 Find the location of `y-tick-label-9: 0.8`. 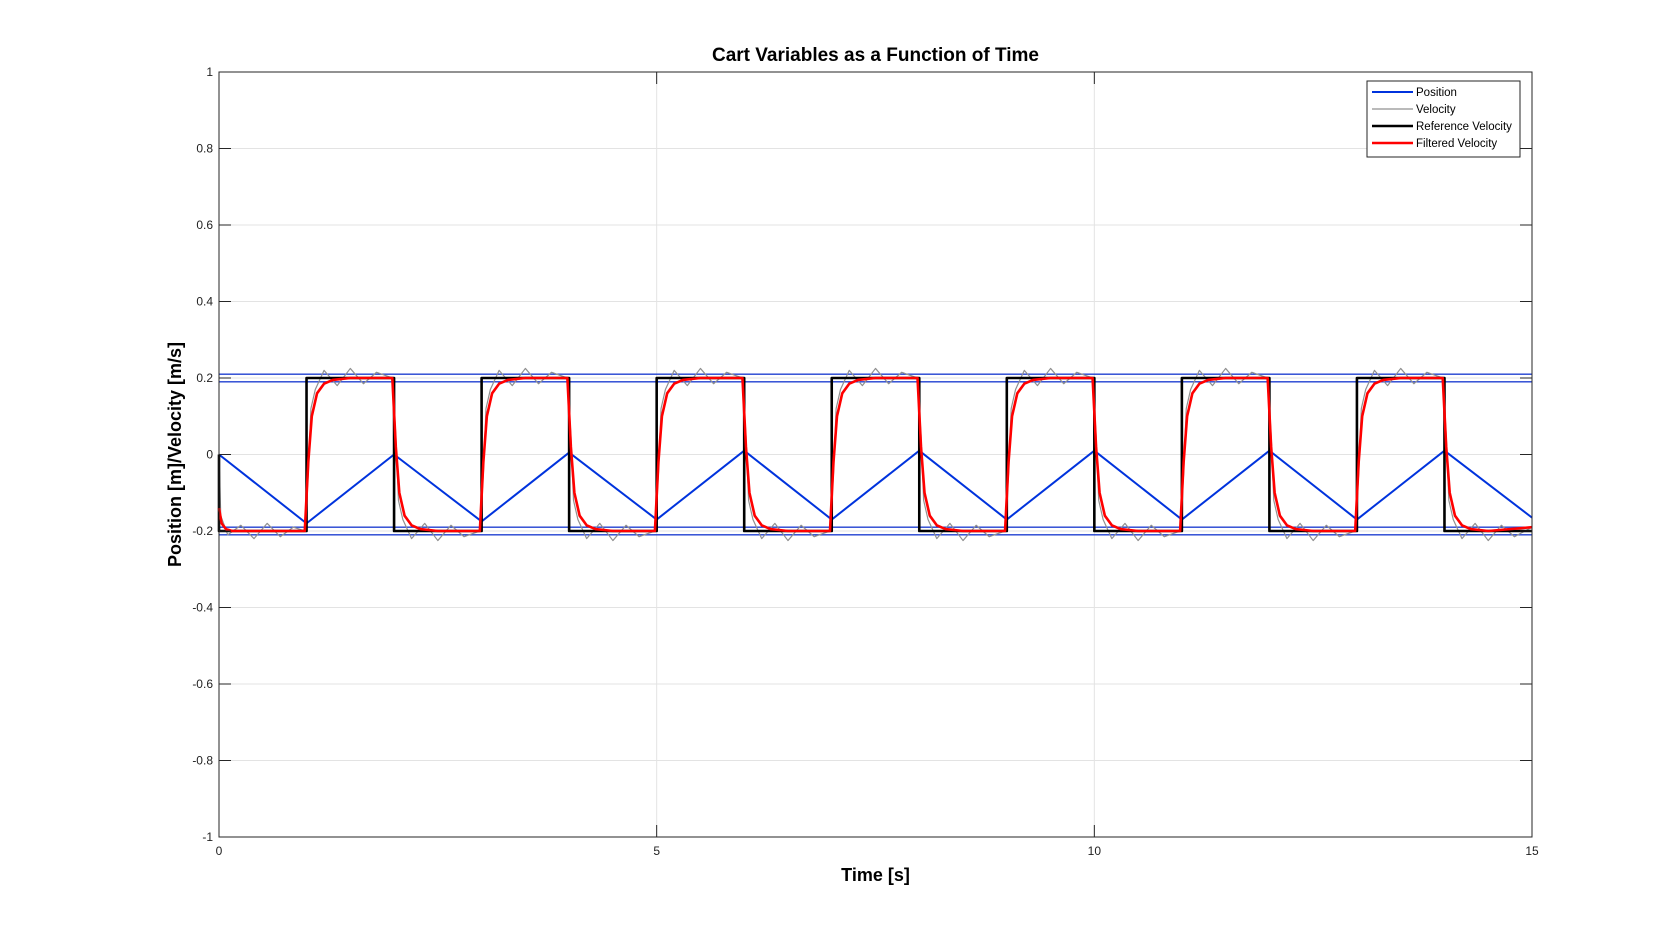

y-tick-label-9: 0.8 is located at coordinates (204, 149).